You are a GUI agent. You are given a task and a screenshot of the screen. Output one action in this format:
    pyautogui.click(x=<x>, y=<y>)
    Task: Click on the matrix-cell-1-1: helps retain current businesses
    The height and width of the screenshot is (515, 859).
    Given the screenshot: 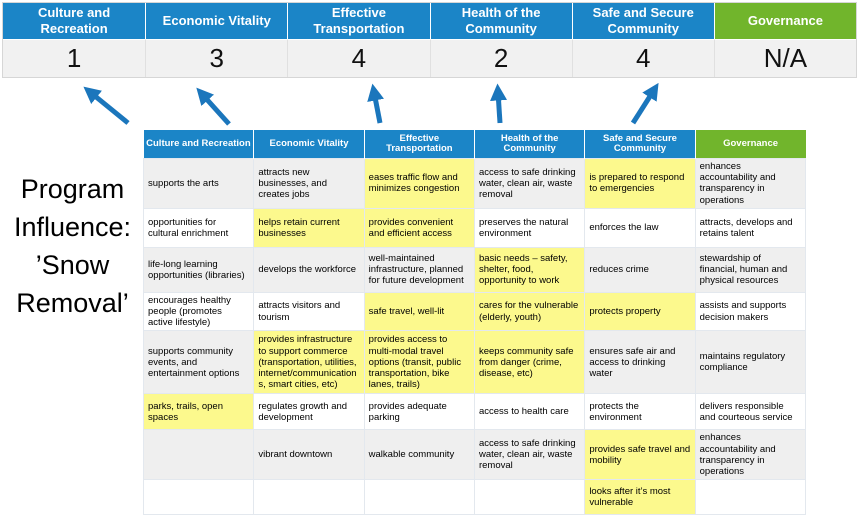 What is the action you would take?
    pyautogui.click(x=309, y=227)
    